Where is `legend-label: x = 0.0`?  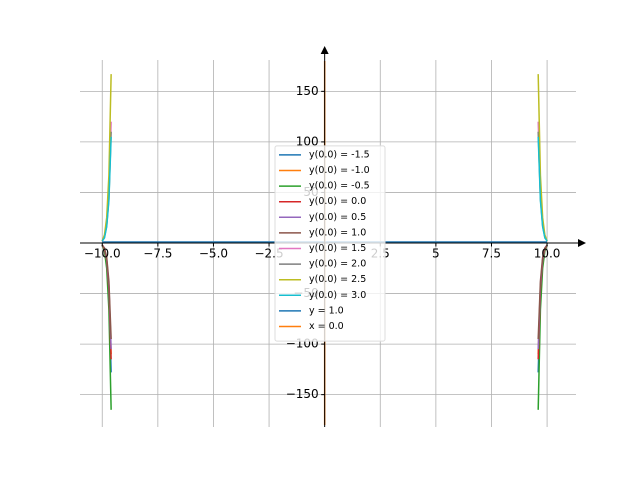 legend-label: x = 0.0 is located at coordinates (326, 326).